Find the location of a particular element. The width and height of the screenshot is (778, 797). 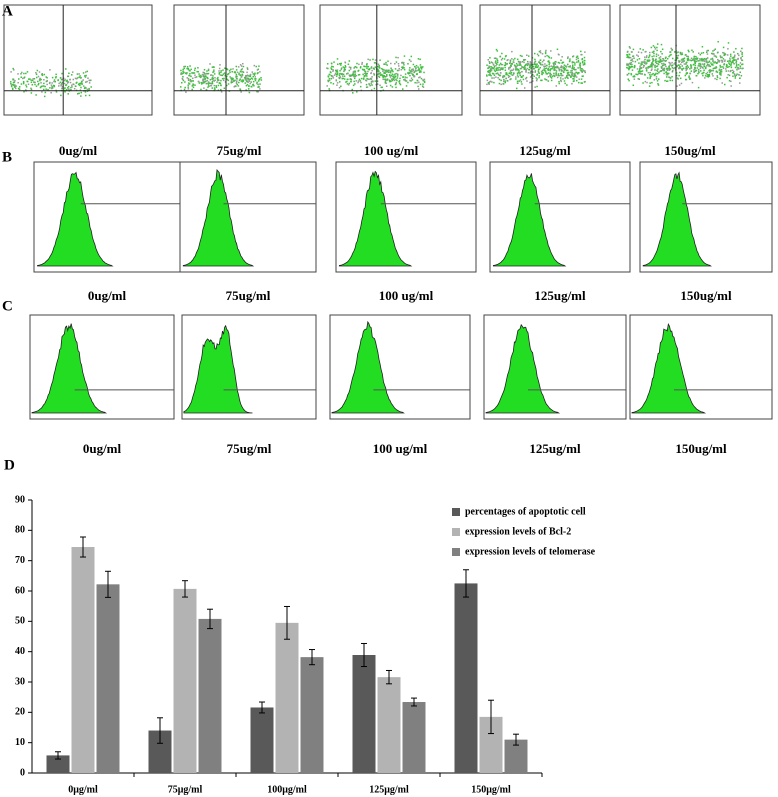

legend-swatch is located at coordinates (456, 512).